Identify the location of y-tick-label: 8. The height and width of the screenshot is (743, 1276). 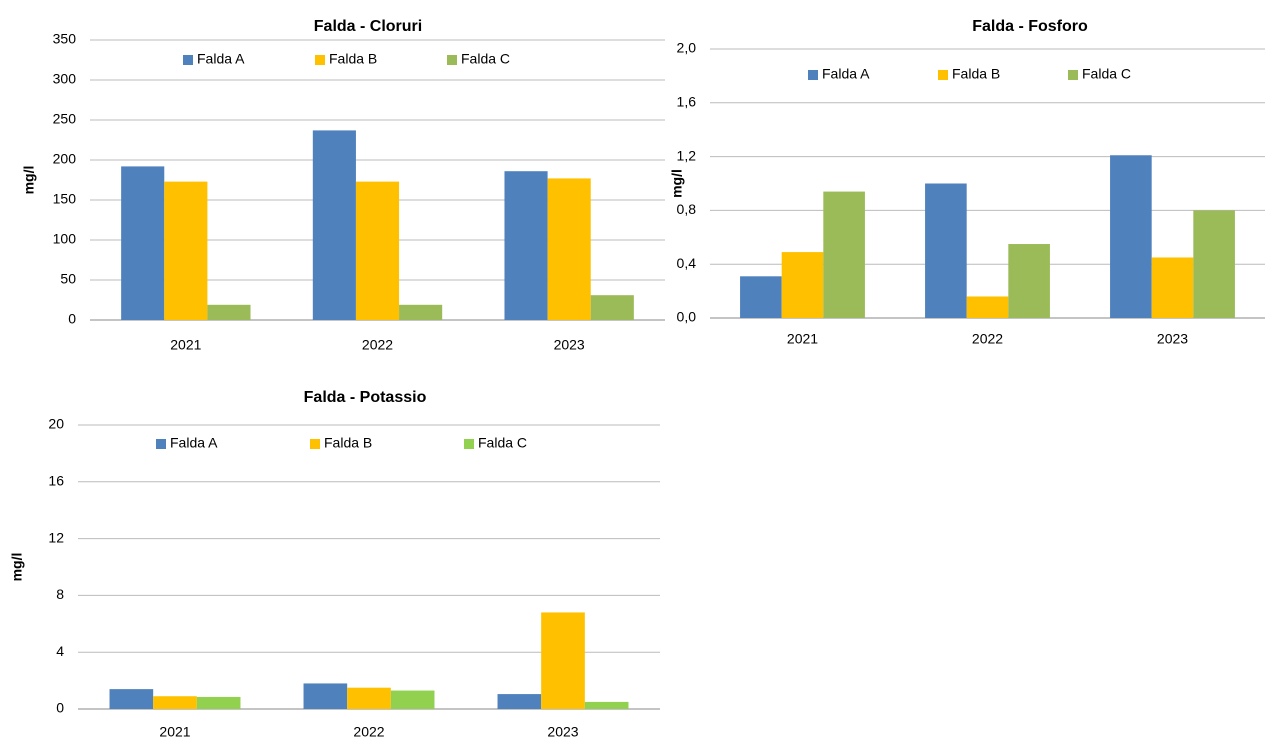
(60, 594).